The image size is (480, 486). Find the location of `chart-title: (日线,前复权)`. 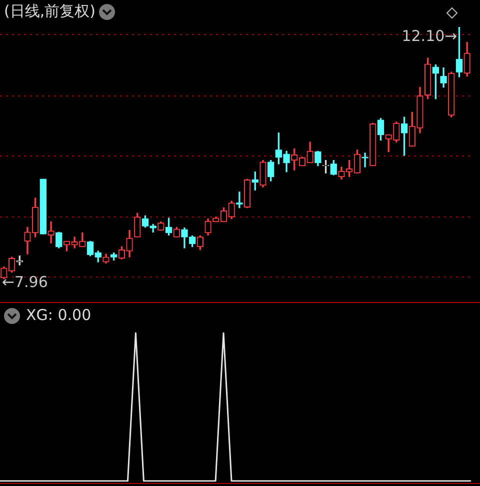

chart-title: (日线,前复权) is located at coordinates (50, 11).